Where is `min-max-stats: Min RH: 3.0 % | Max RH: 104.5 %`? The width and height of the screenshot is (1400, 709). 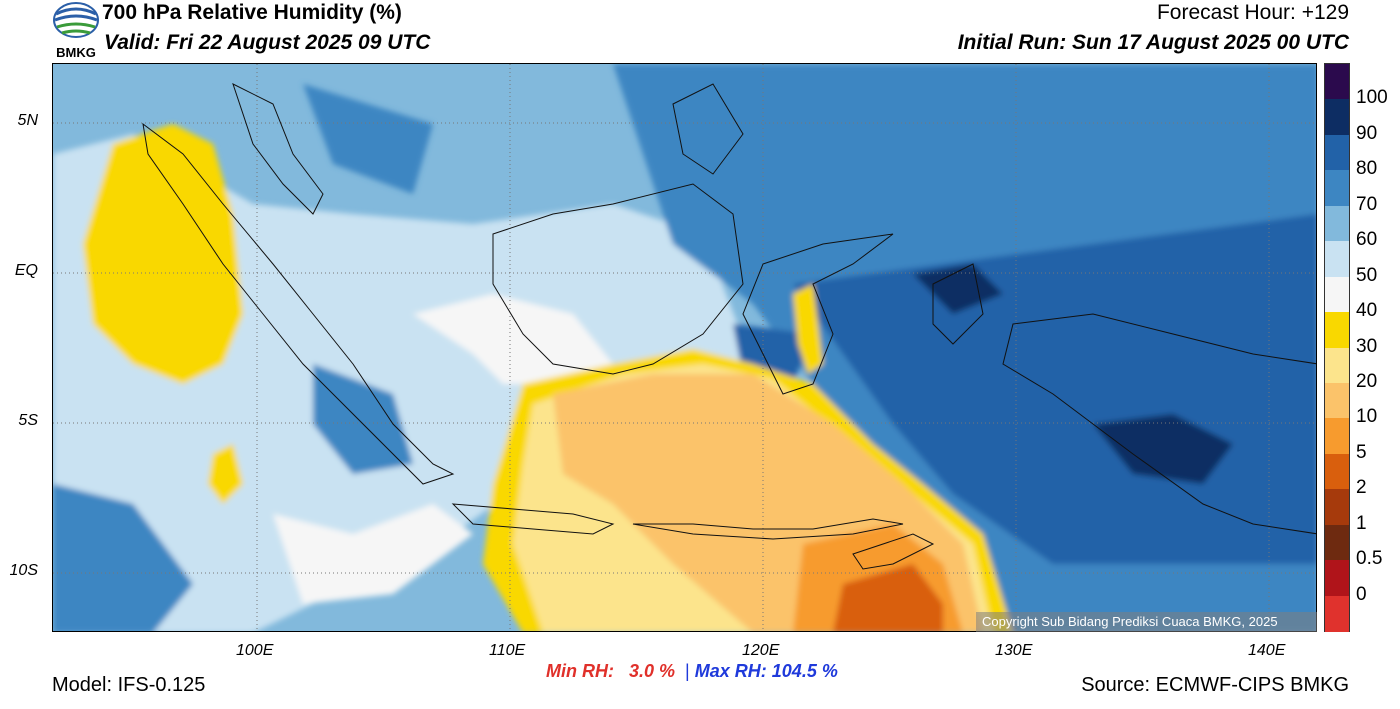 min-max-stats: Min RH: 3.0 % | Max RH: 104.5 % is located at coordinates (692, 671).